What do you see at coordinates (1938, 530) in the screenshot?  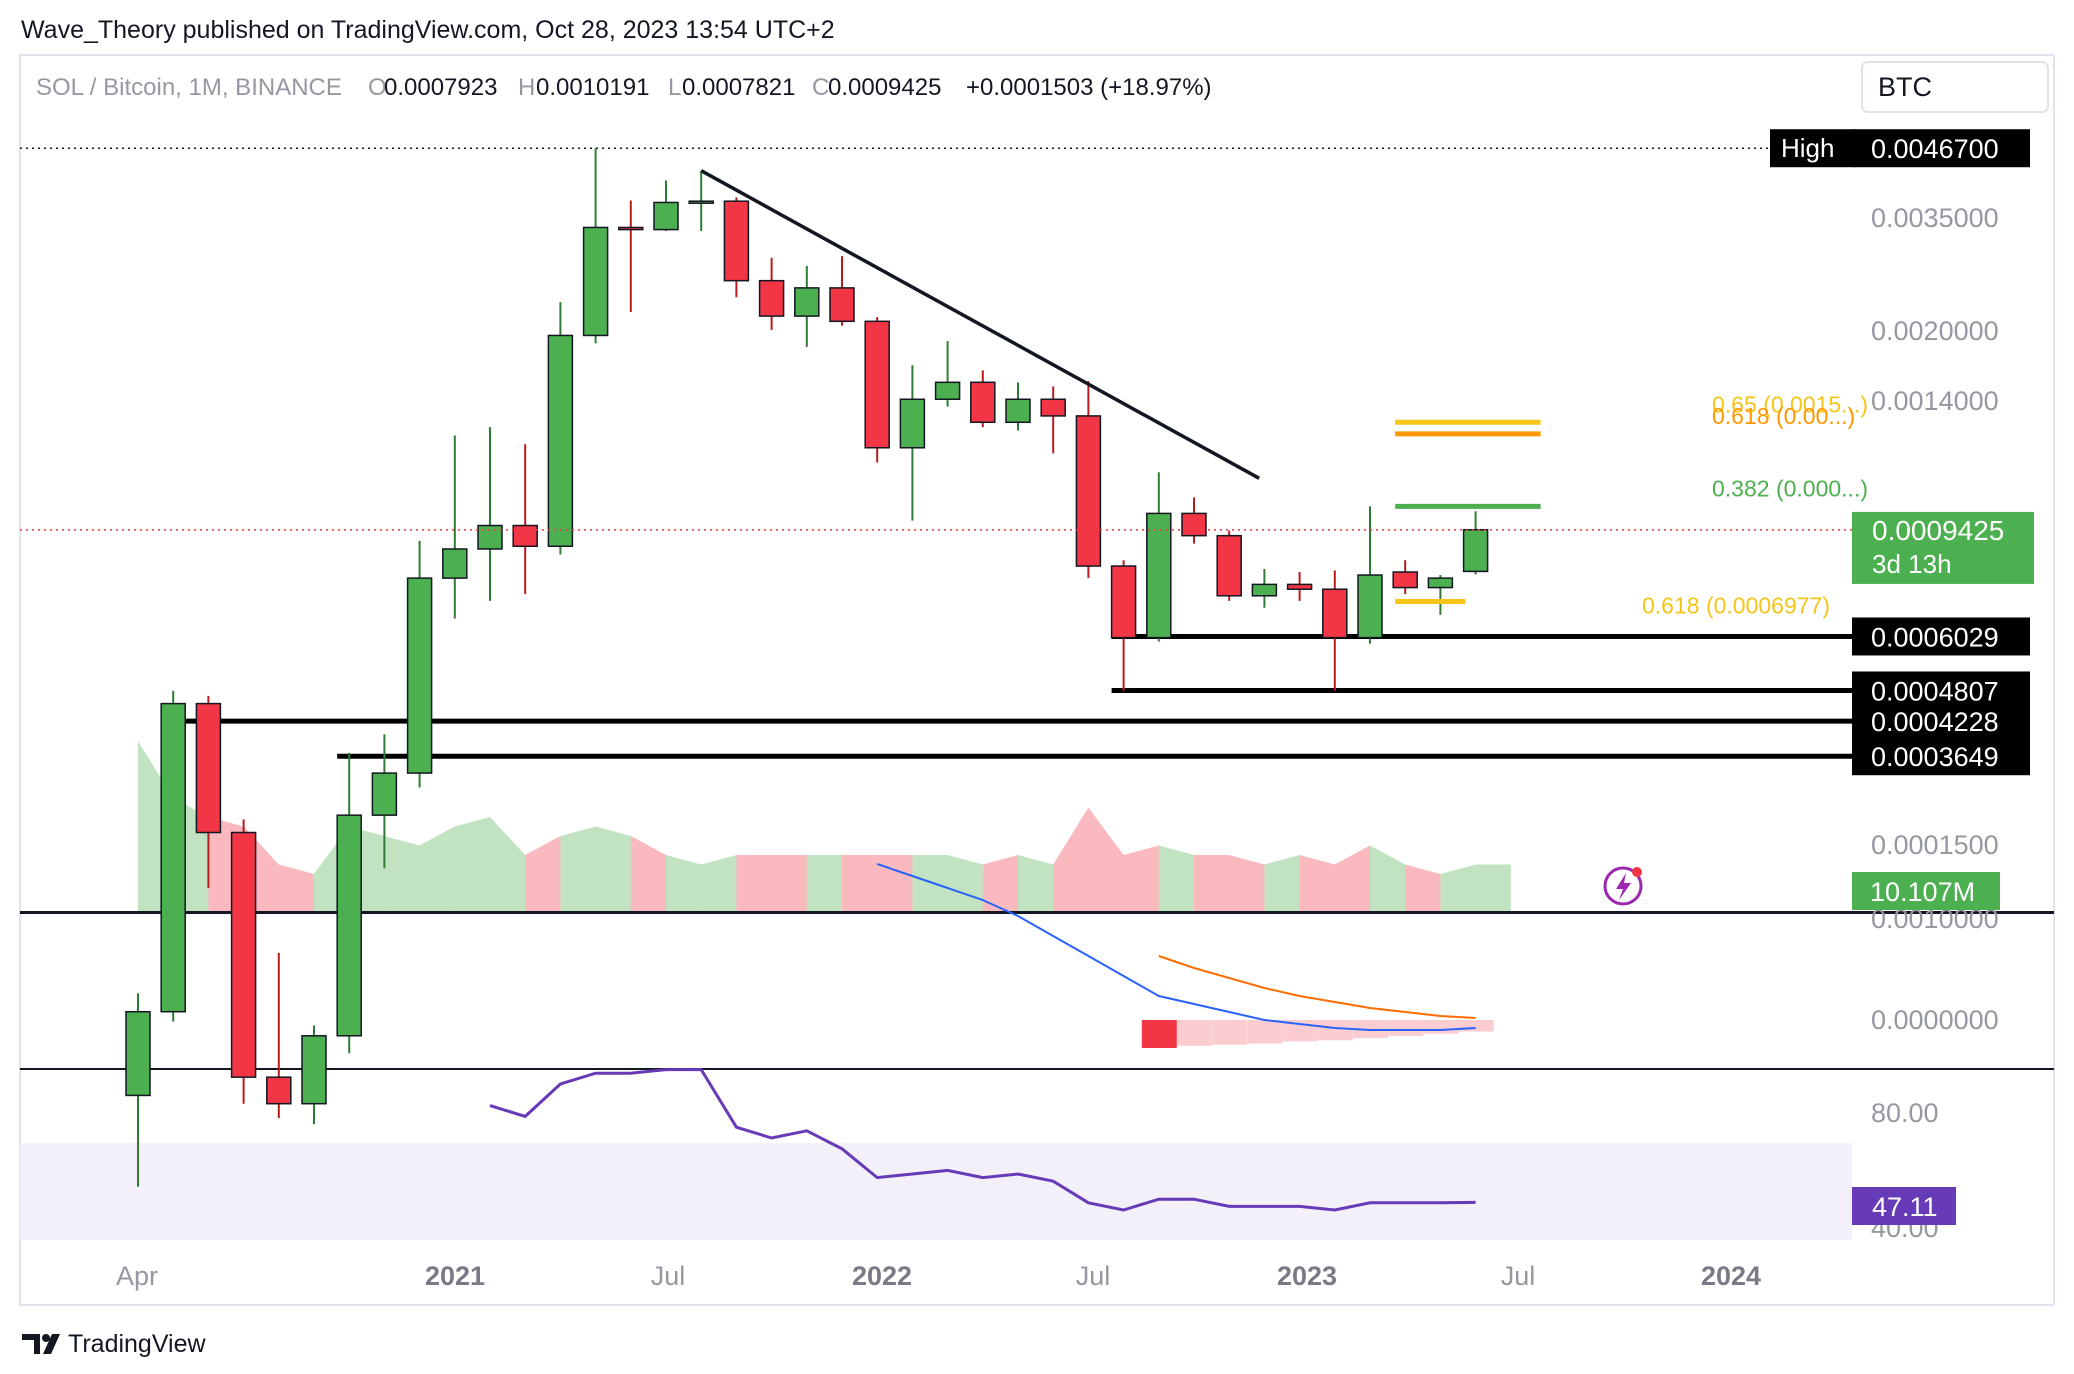 I see `last-price-label: 0.0009425` at bounding box center [1938, 530].